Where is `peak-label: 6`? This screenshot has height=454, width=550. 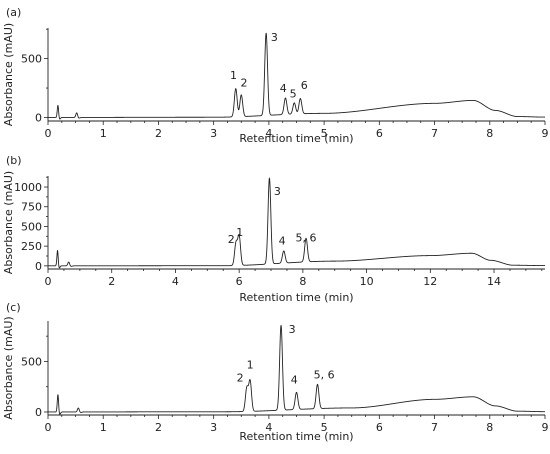 peak-label: 6 is located at coordinates (304, 85).